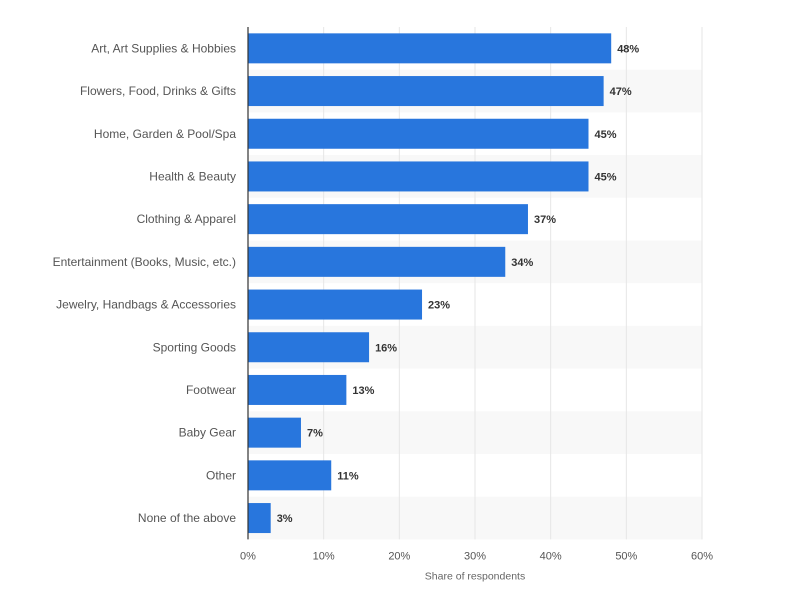 The image size is (800, 605). I want to click on category-label: Baby Gear, so click(207, 433).